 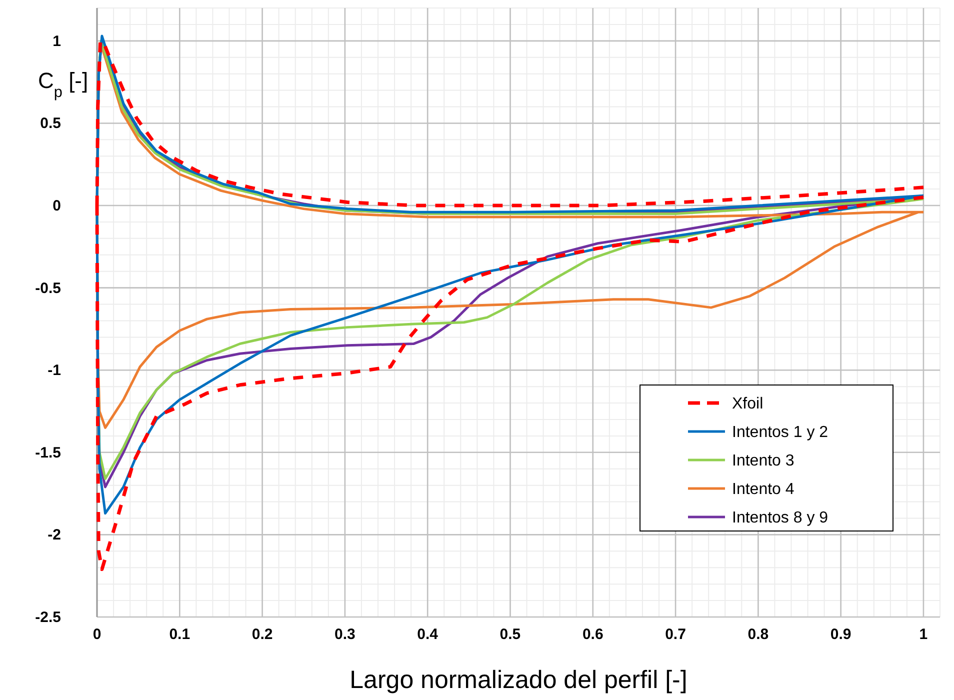 What do you see at coordinates (345, 634) in the screenshot?
I see `x-tick-label: 0.3` at bounding box center [345, 634].